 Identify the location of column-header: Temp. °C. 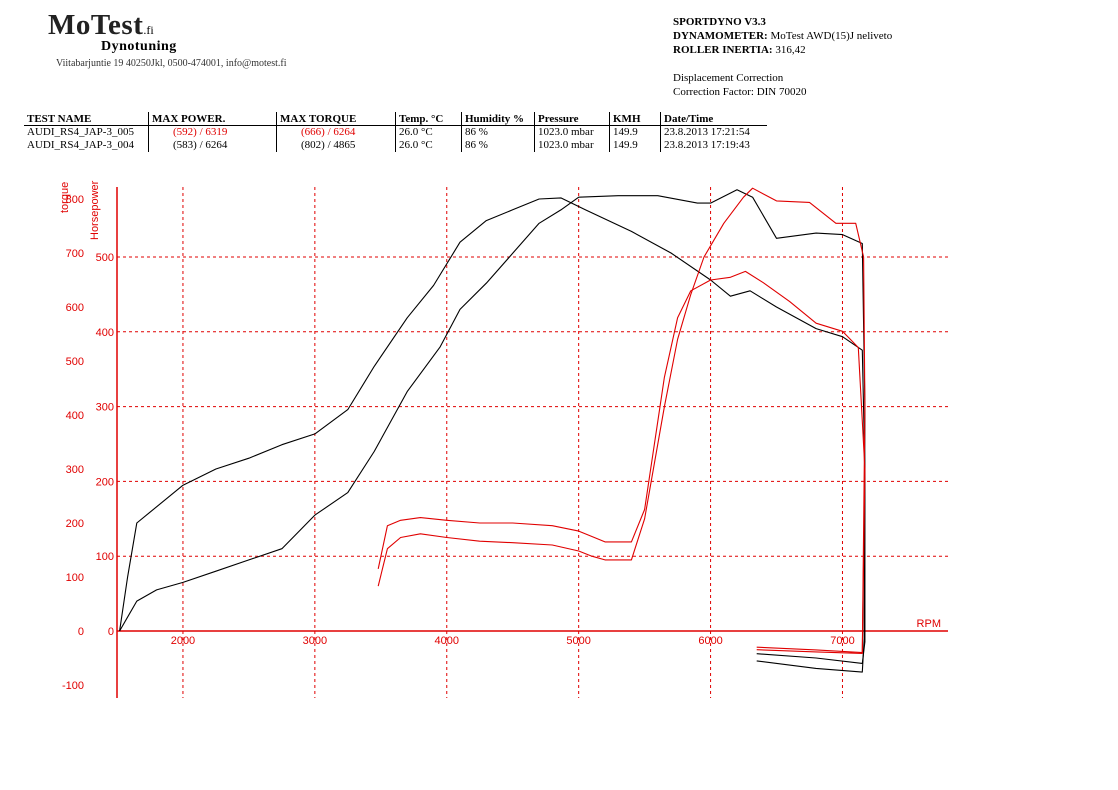
(428, 119).